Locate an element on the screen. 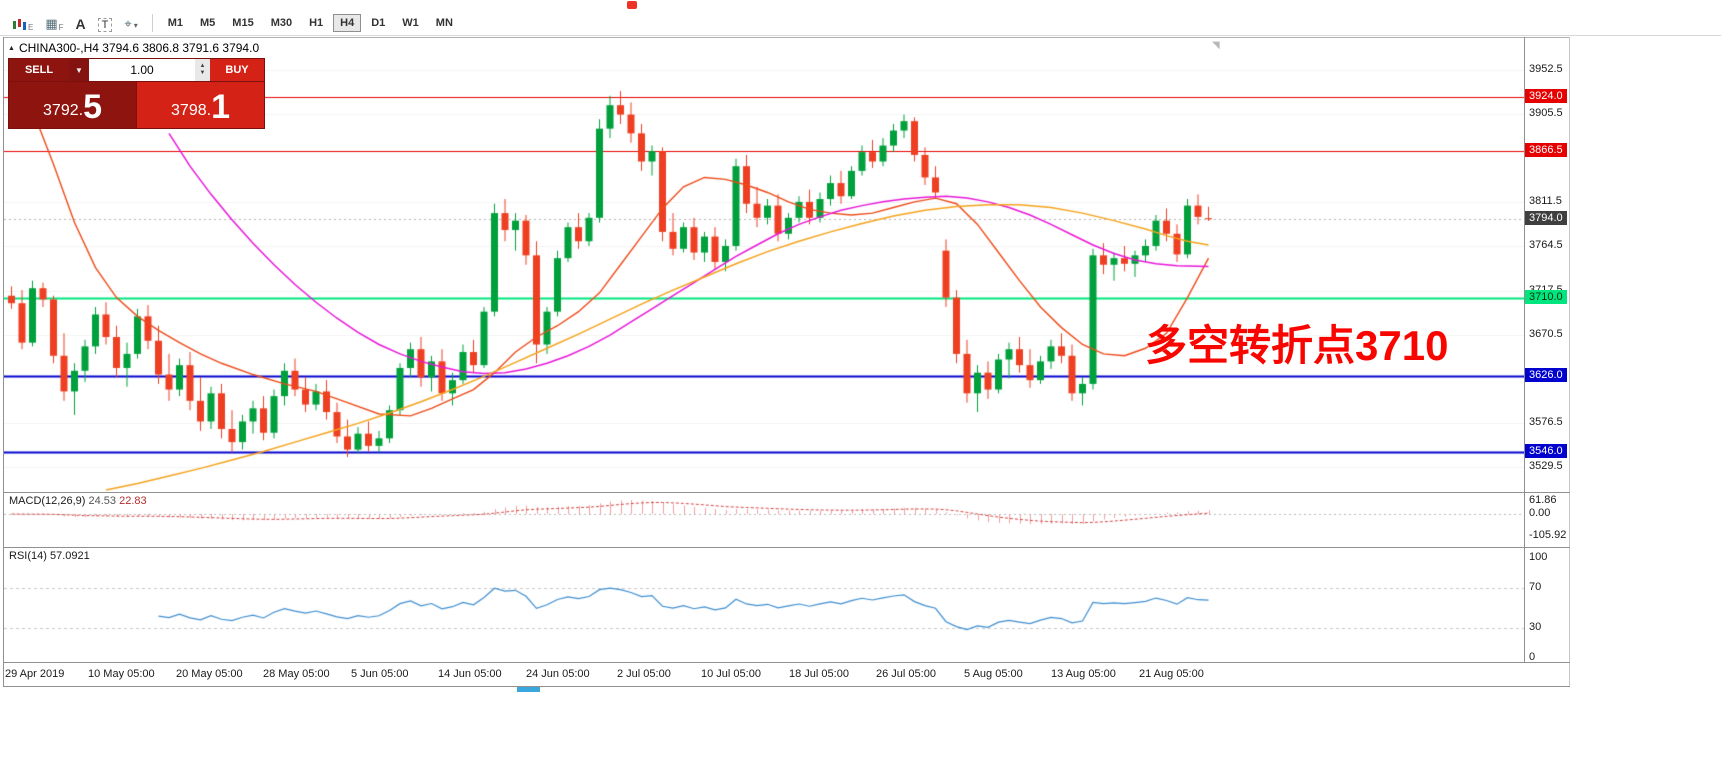  rsi-label: RSI(14) 57.0921 is located at coordinates (49, 556).